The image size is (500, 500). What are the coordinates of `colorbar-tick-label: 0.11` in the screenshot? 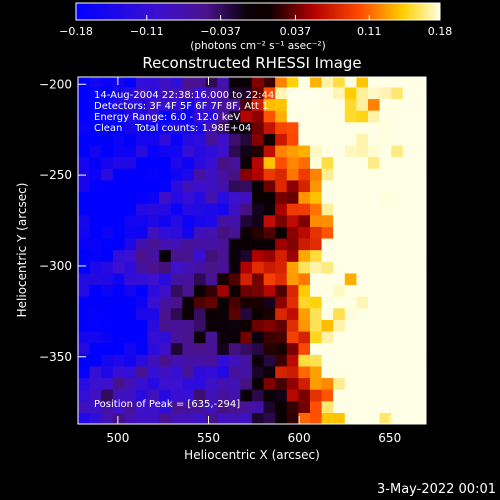 It's located at (369, 31).